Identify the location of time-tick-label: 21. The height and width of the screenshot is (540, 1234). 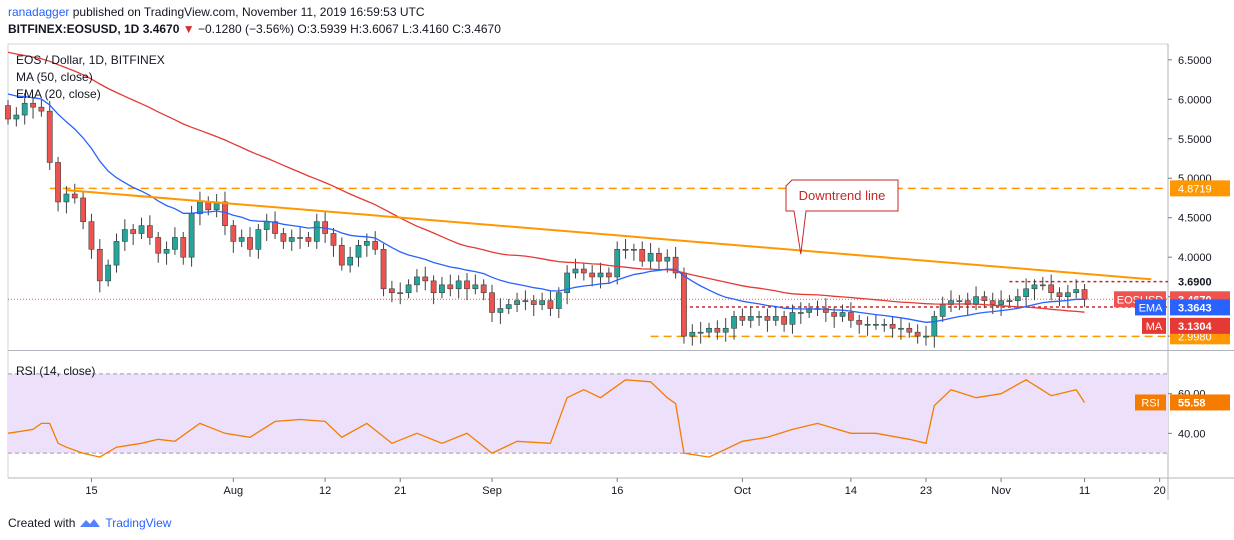
(400, 491).